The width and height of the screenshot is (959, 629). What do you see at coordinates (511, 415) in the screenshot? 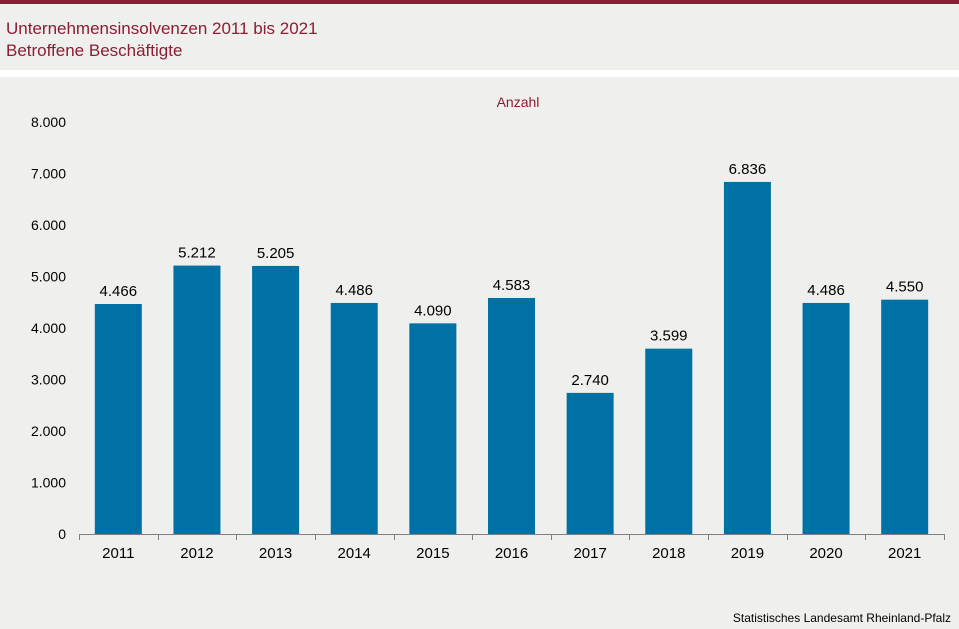
I see `bar-2016` at bounding box center [511, 415].